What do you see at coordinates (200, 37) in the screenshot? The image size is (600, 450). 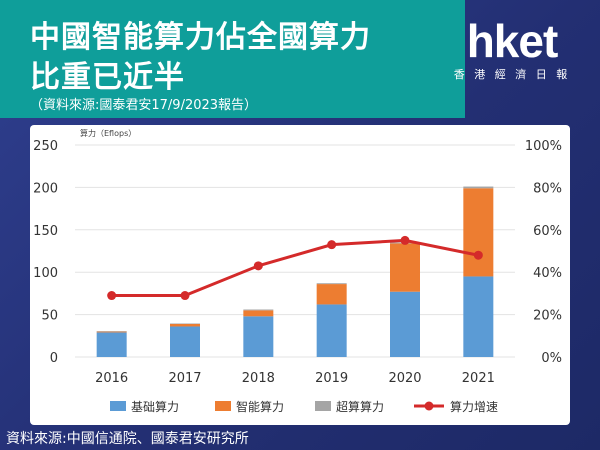 I see `page-title-line1: 中國智能算力佔全國算力` at bounding box center [200, 37].